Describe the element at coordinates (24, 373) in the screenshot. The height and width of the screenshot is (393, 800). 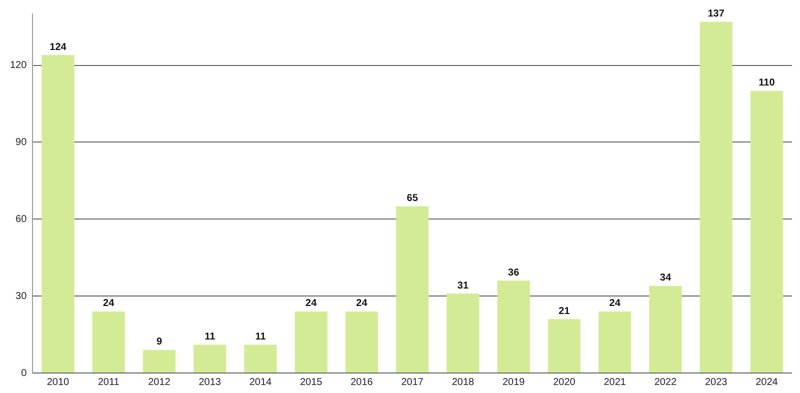
I see `y-tick-label: 0` at that location.